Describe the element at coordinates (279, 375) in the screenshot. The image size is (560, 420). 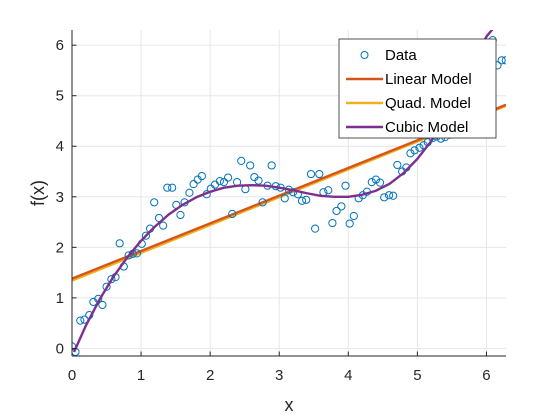
I see `x-tick-label: 3` at that location.